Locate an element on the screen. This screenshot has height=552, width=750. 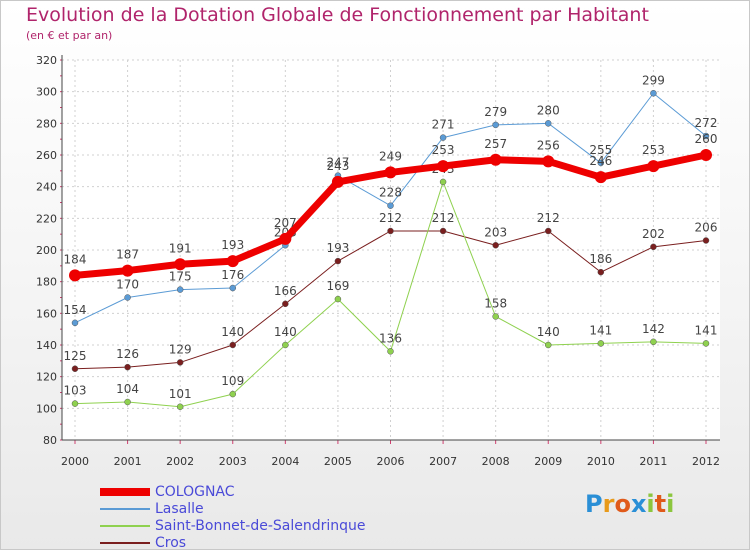
y-tick-label: 120 is located at coordinates (46, 377).